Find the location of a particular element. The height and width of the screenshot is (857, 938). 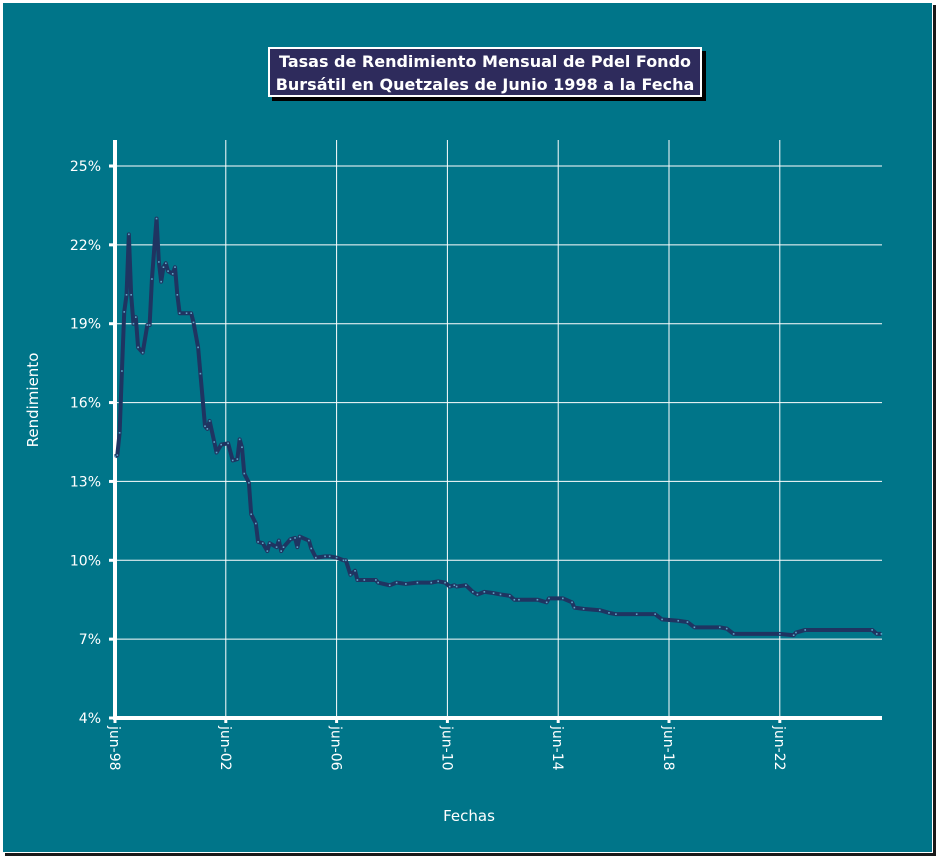

y-tick-label: 22% is located at coordinates (85, 246).